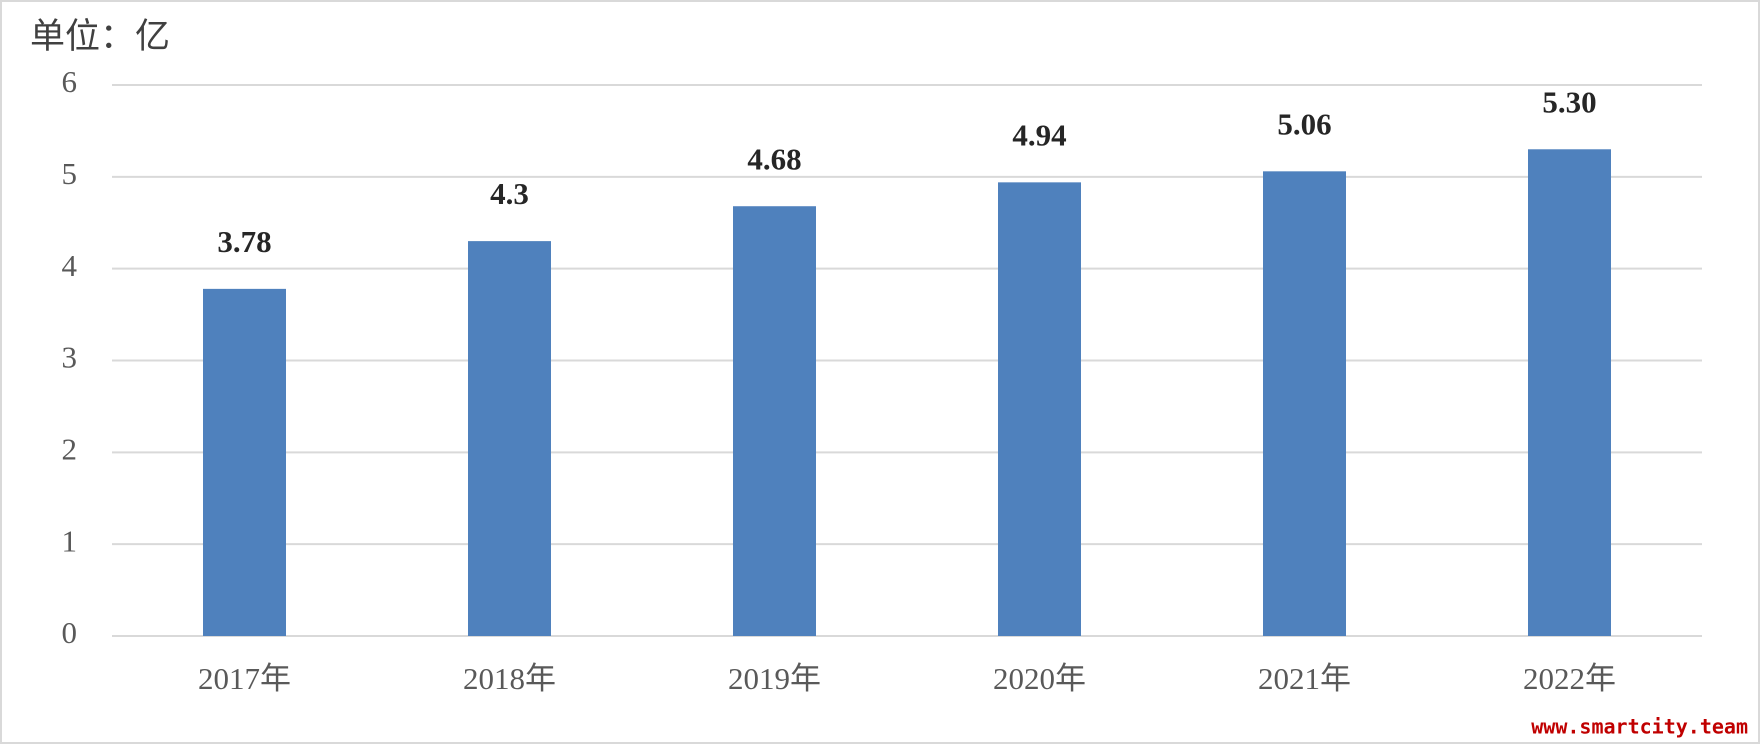  I want to click on watermark: www.smartcity.team, so click(1639, 727).